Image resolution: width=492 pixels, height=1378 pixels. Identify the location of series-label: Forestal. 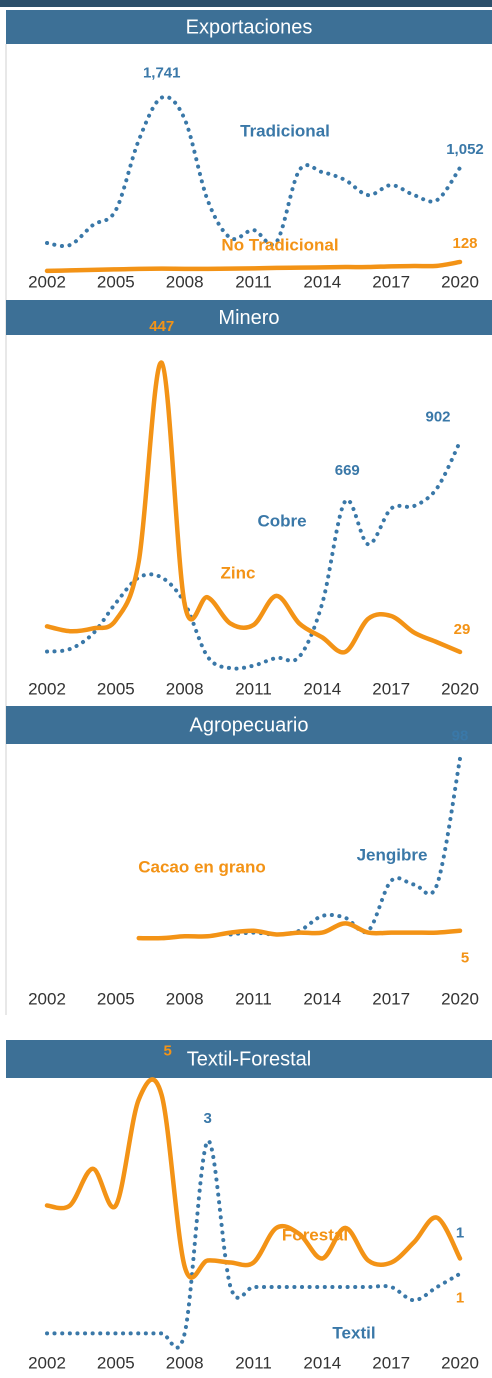
(315, 1234).